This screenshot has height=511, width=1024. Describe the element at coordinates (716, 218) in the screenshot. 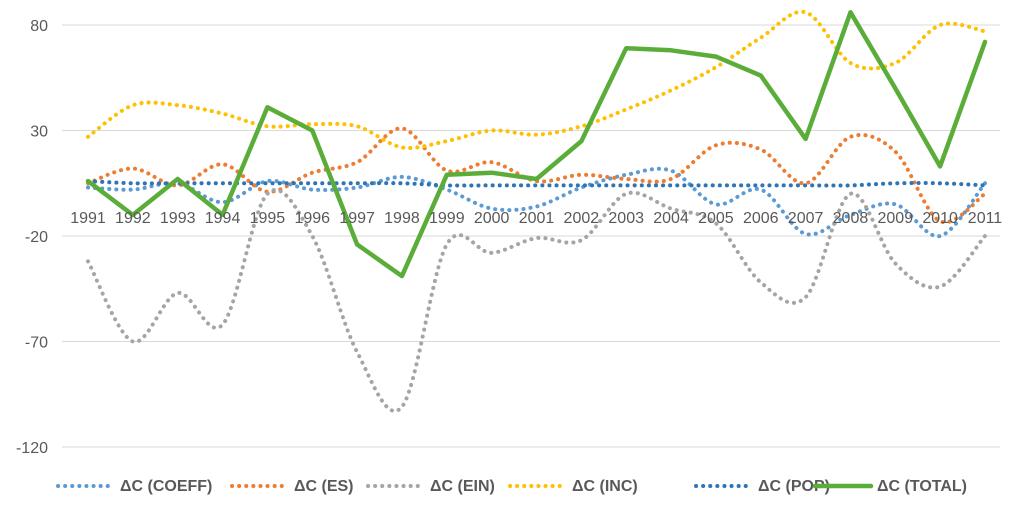

I see `x-tick-label: 2005` at that location.